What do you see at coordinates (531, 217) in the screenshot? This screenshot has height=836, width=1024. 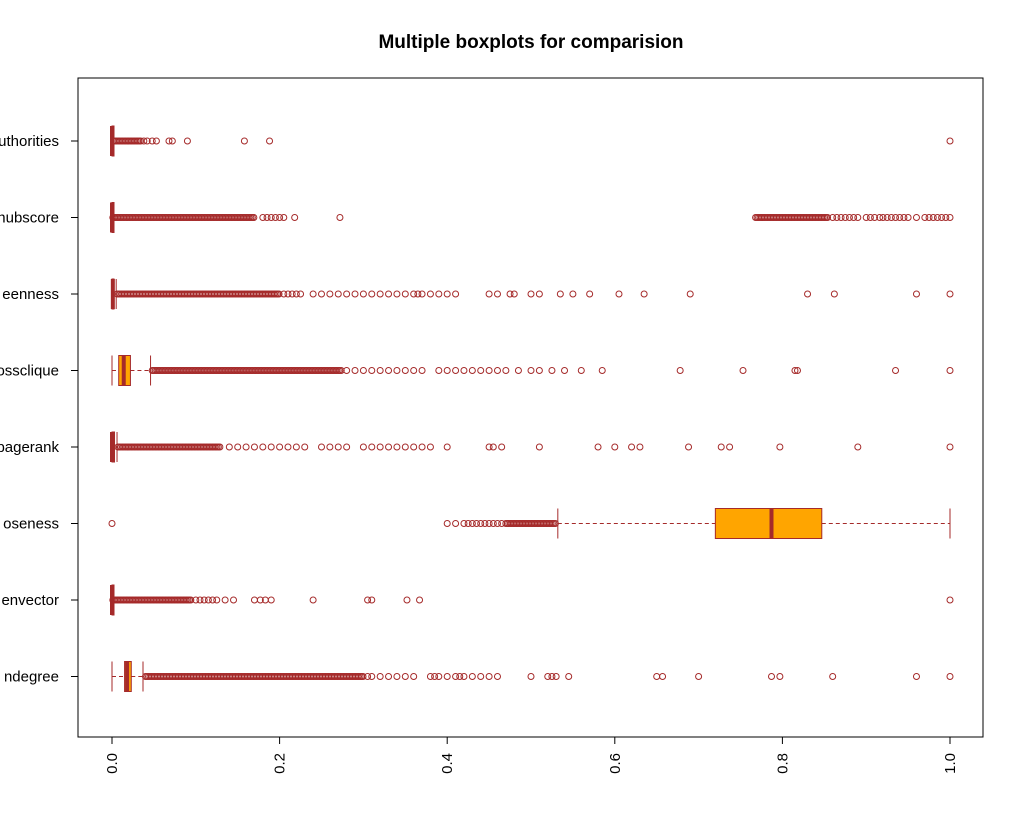 I see `boxplot-hubscore` at bounding box center [531, 217].